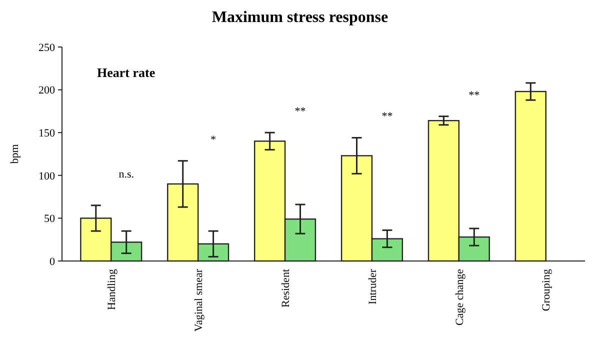 The image size is (600, 346). Describe the element at coordinates (546, 290) in the screenshot. I see `x-tick-label: Grouping` at that location.